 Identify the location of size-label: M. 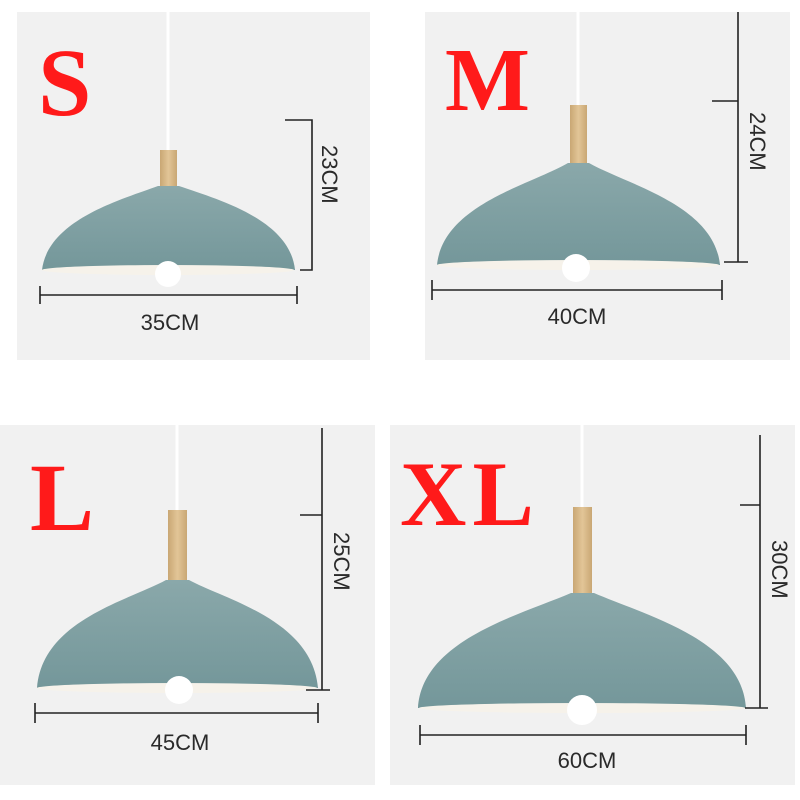
(487, 80).